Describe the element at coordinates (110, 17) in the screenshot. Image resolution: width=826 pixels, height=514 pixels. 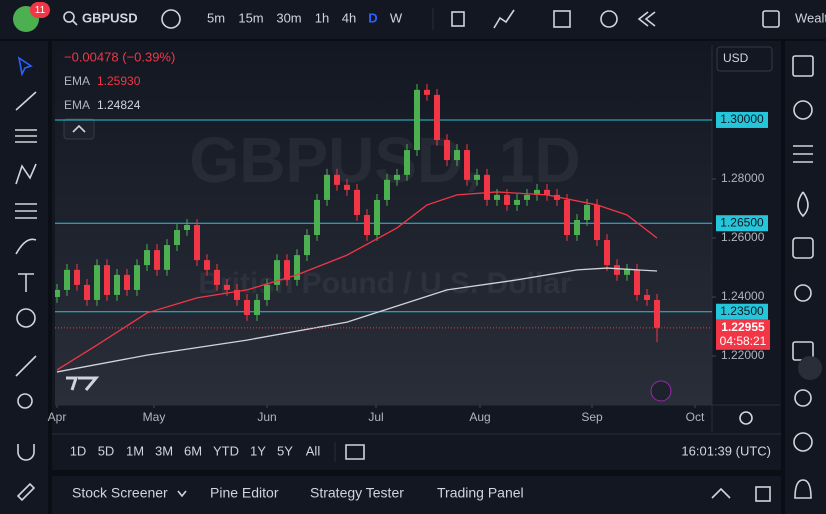
I see `symbol: GBPUSD` at that location.